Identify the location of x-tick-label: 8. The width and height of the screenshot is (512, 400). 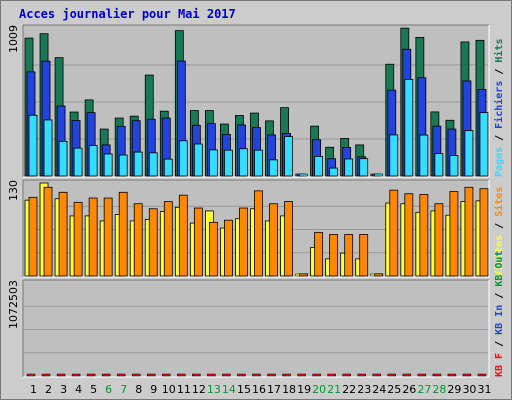
(138, 389).